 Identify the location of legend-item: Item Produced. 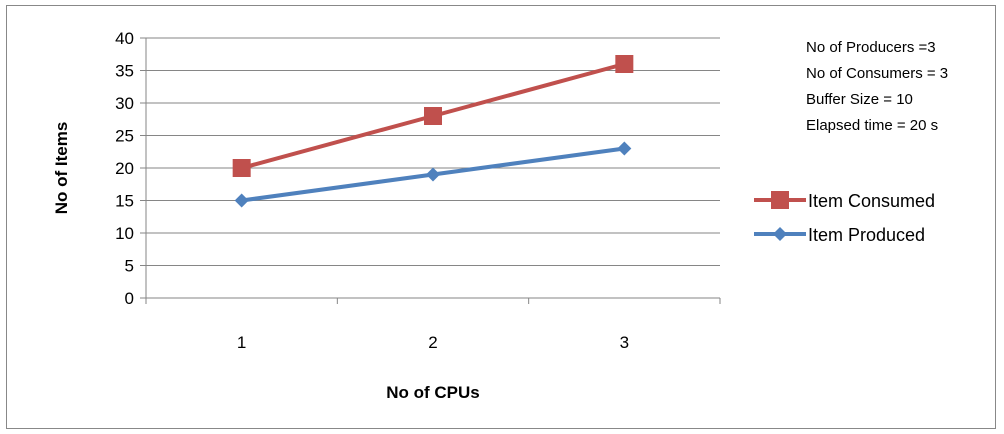
(839, 235).